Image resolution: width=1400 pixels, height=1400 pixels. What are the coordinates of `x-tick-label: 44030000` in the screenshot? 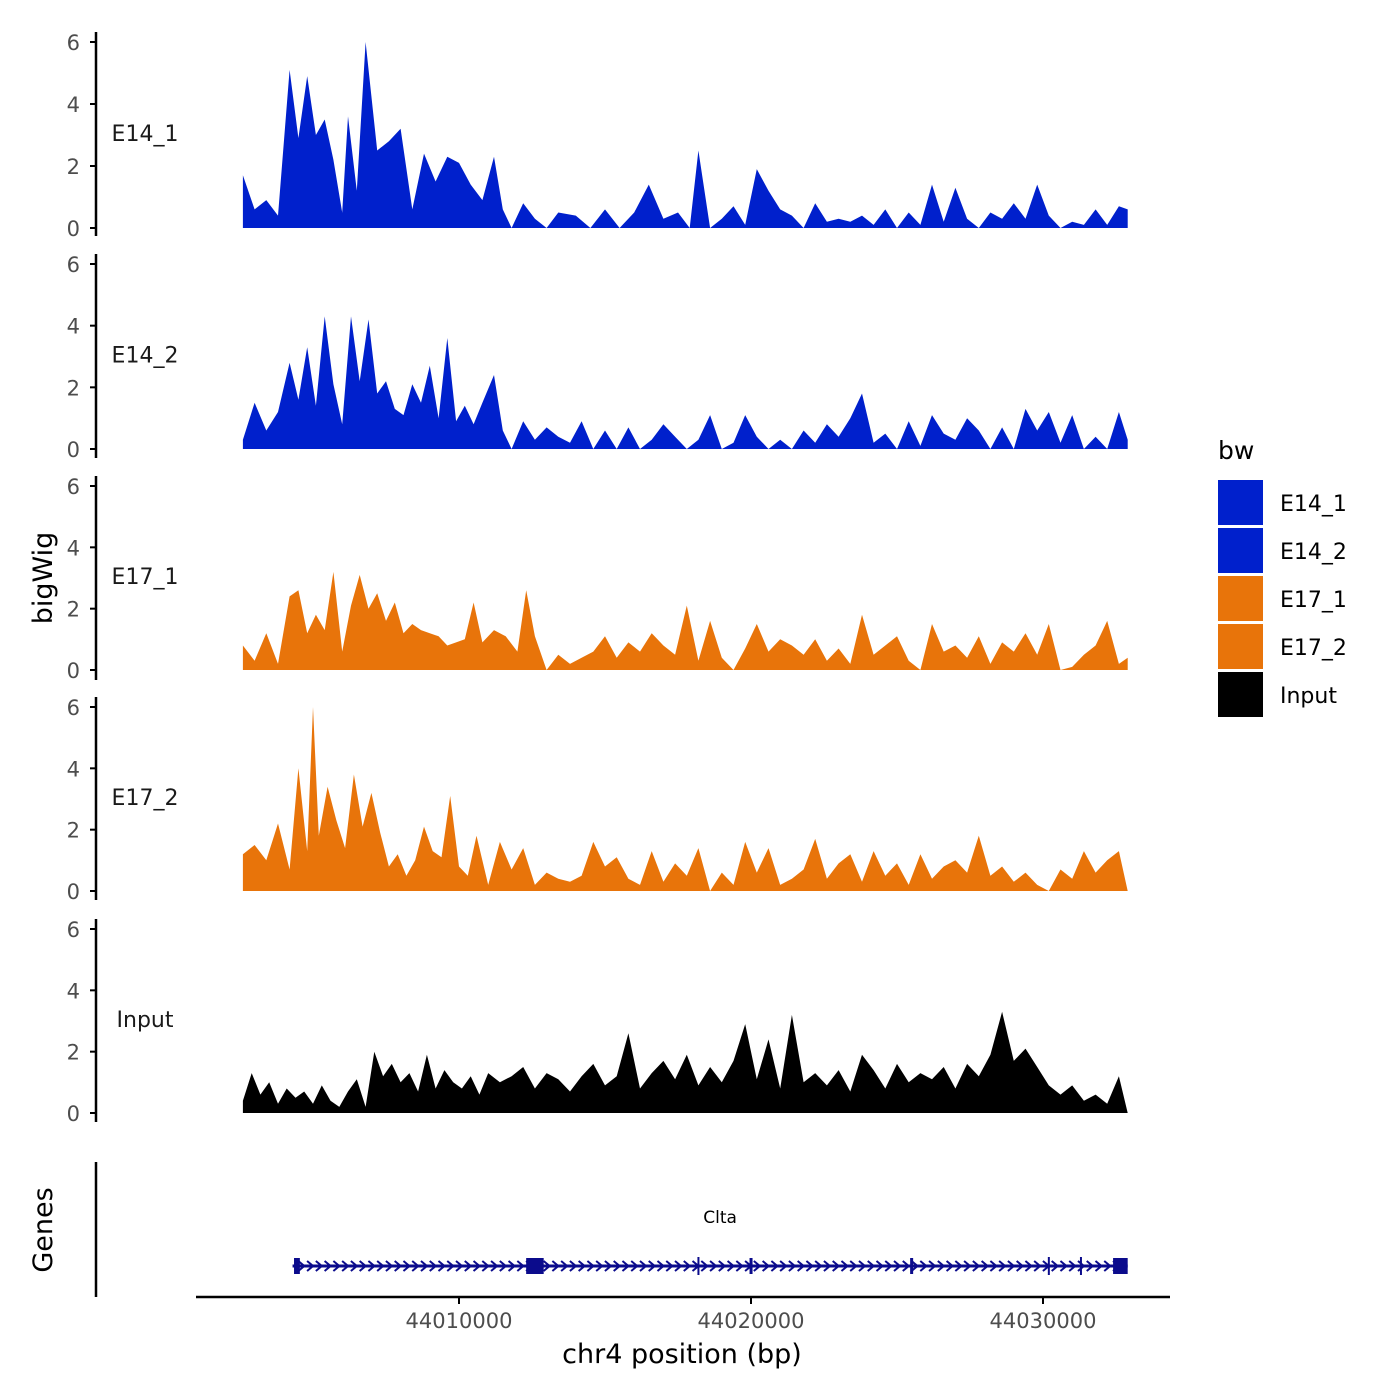 It's located at (1043, 1321).